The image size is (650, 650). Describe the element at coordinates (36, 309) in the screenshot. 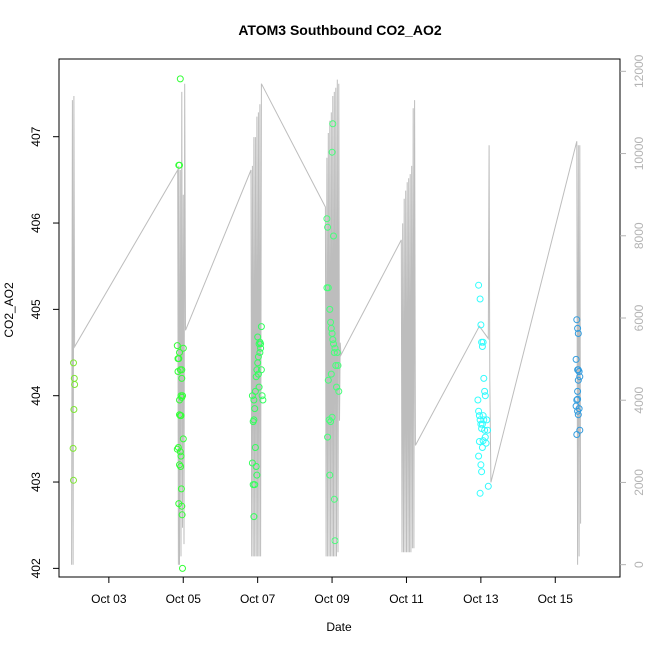

I see `y-tick-label: 405` at that location.